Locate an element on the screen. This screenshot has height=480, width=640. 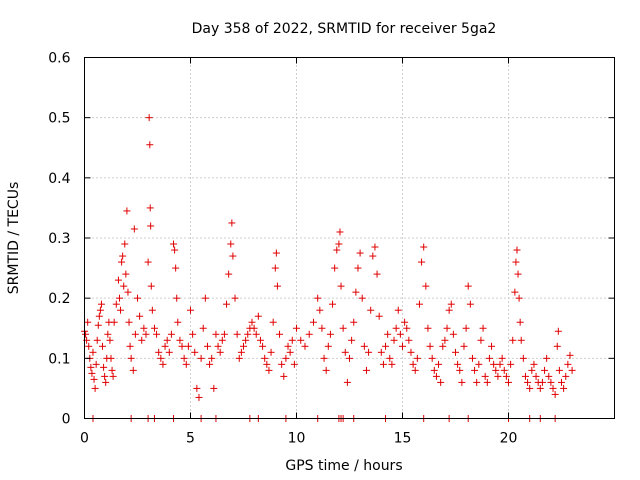
x-tick-label: 0 is located at coordinates (84, 439).